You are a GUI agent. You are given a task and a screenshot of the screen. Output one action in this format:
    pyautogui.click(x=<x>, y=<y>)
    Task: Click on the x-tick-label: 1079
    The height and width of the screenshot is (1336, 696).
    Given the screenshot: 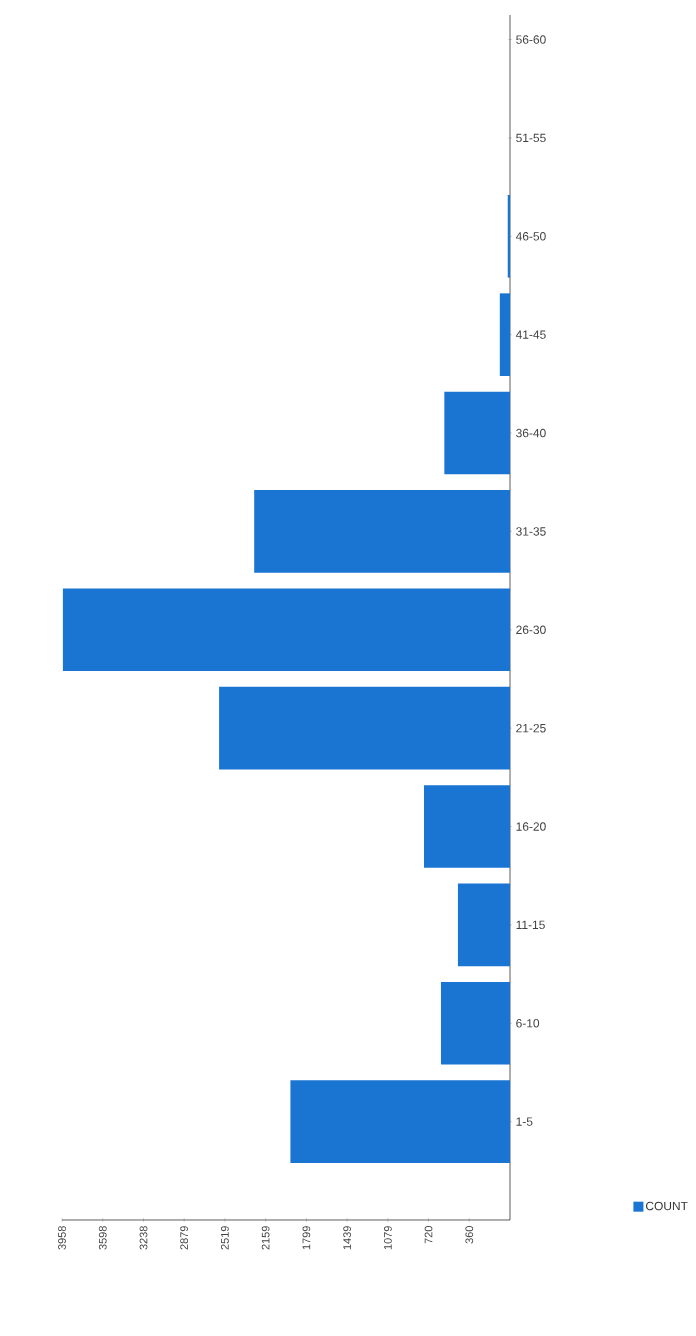 What is the action you would take?
    pyautogui.click(x=388, y=1238)
    